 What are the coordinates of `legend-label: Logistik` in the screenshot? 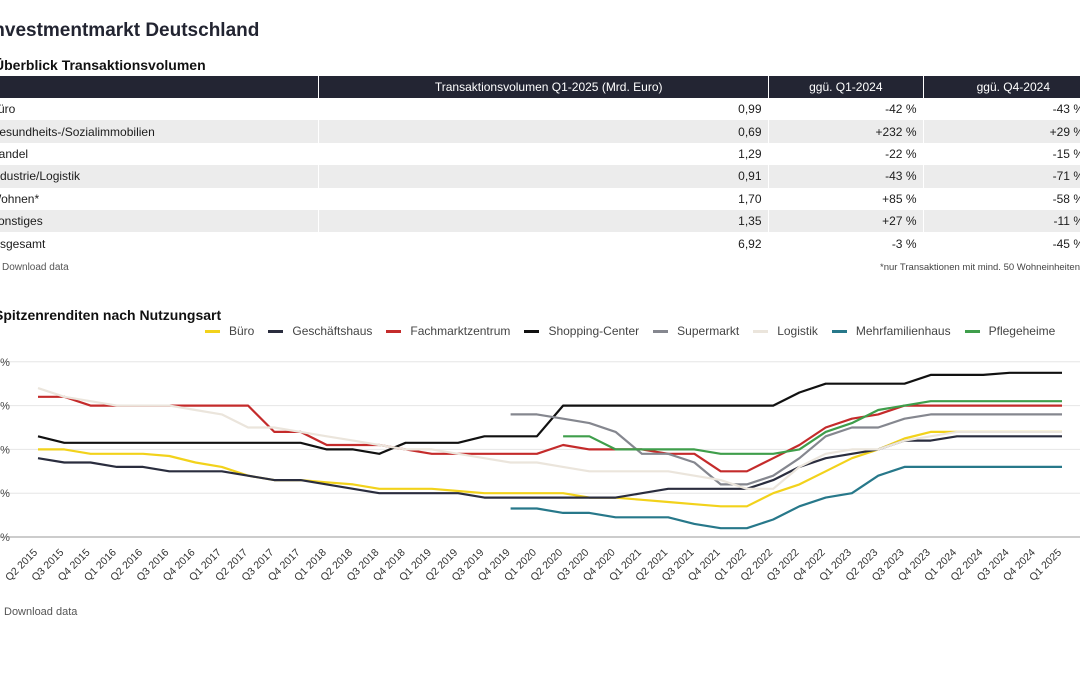 It's located at (797, 331).